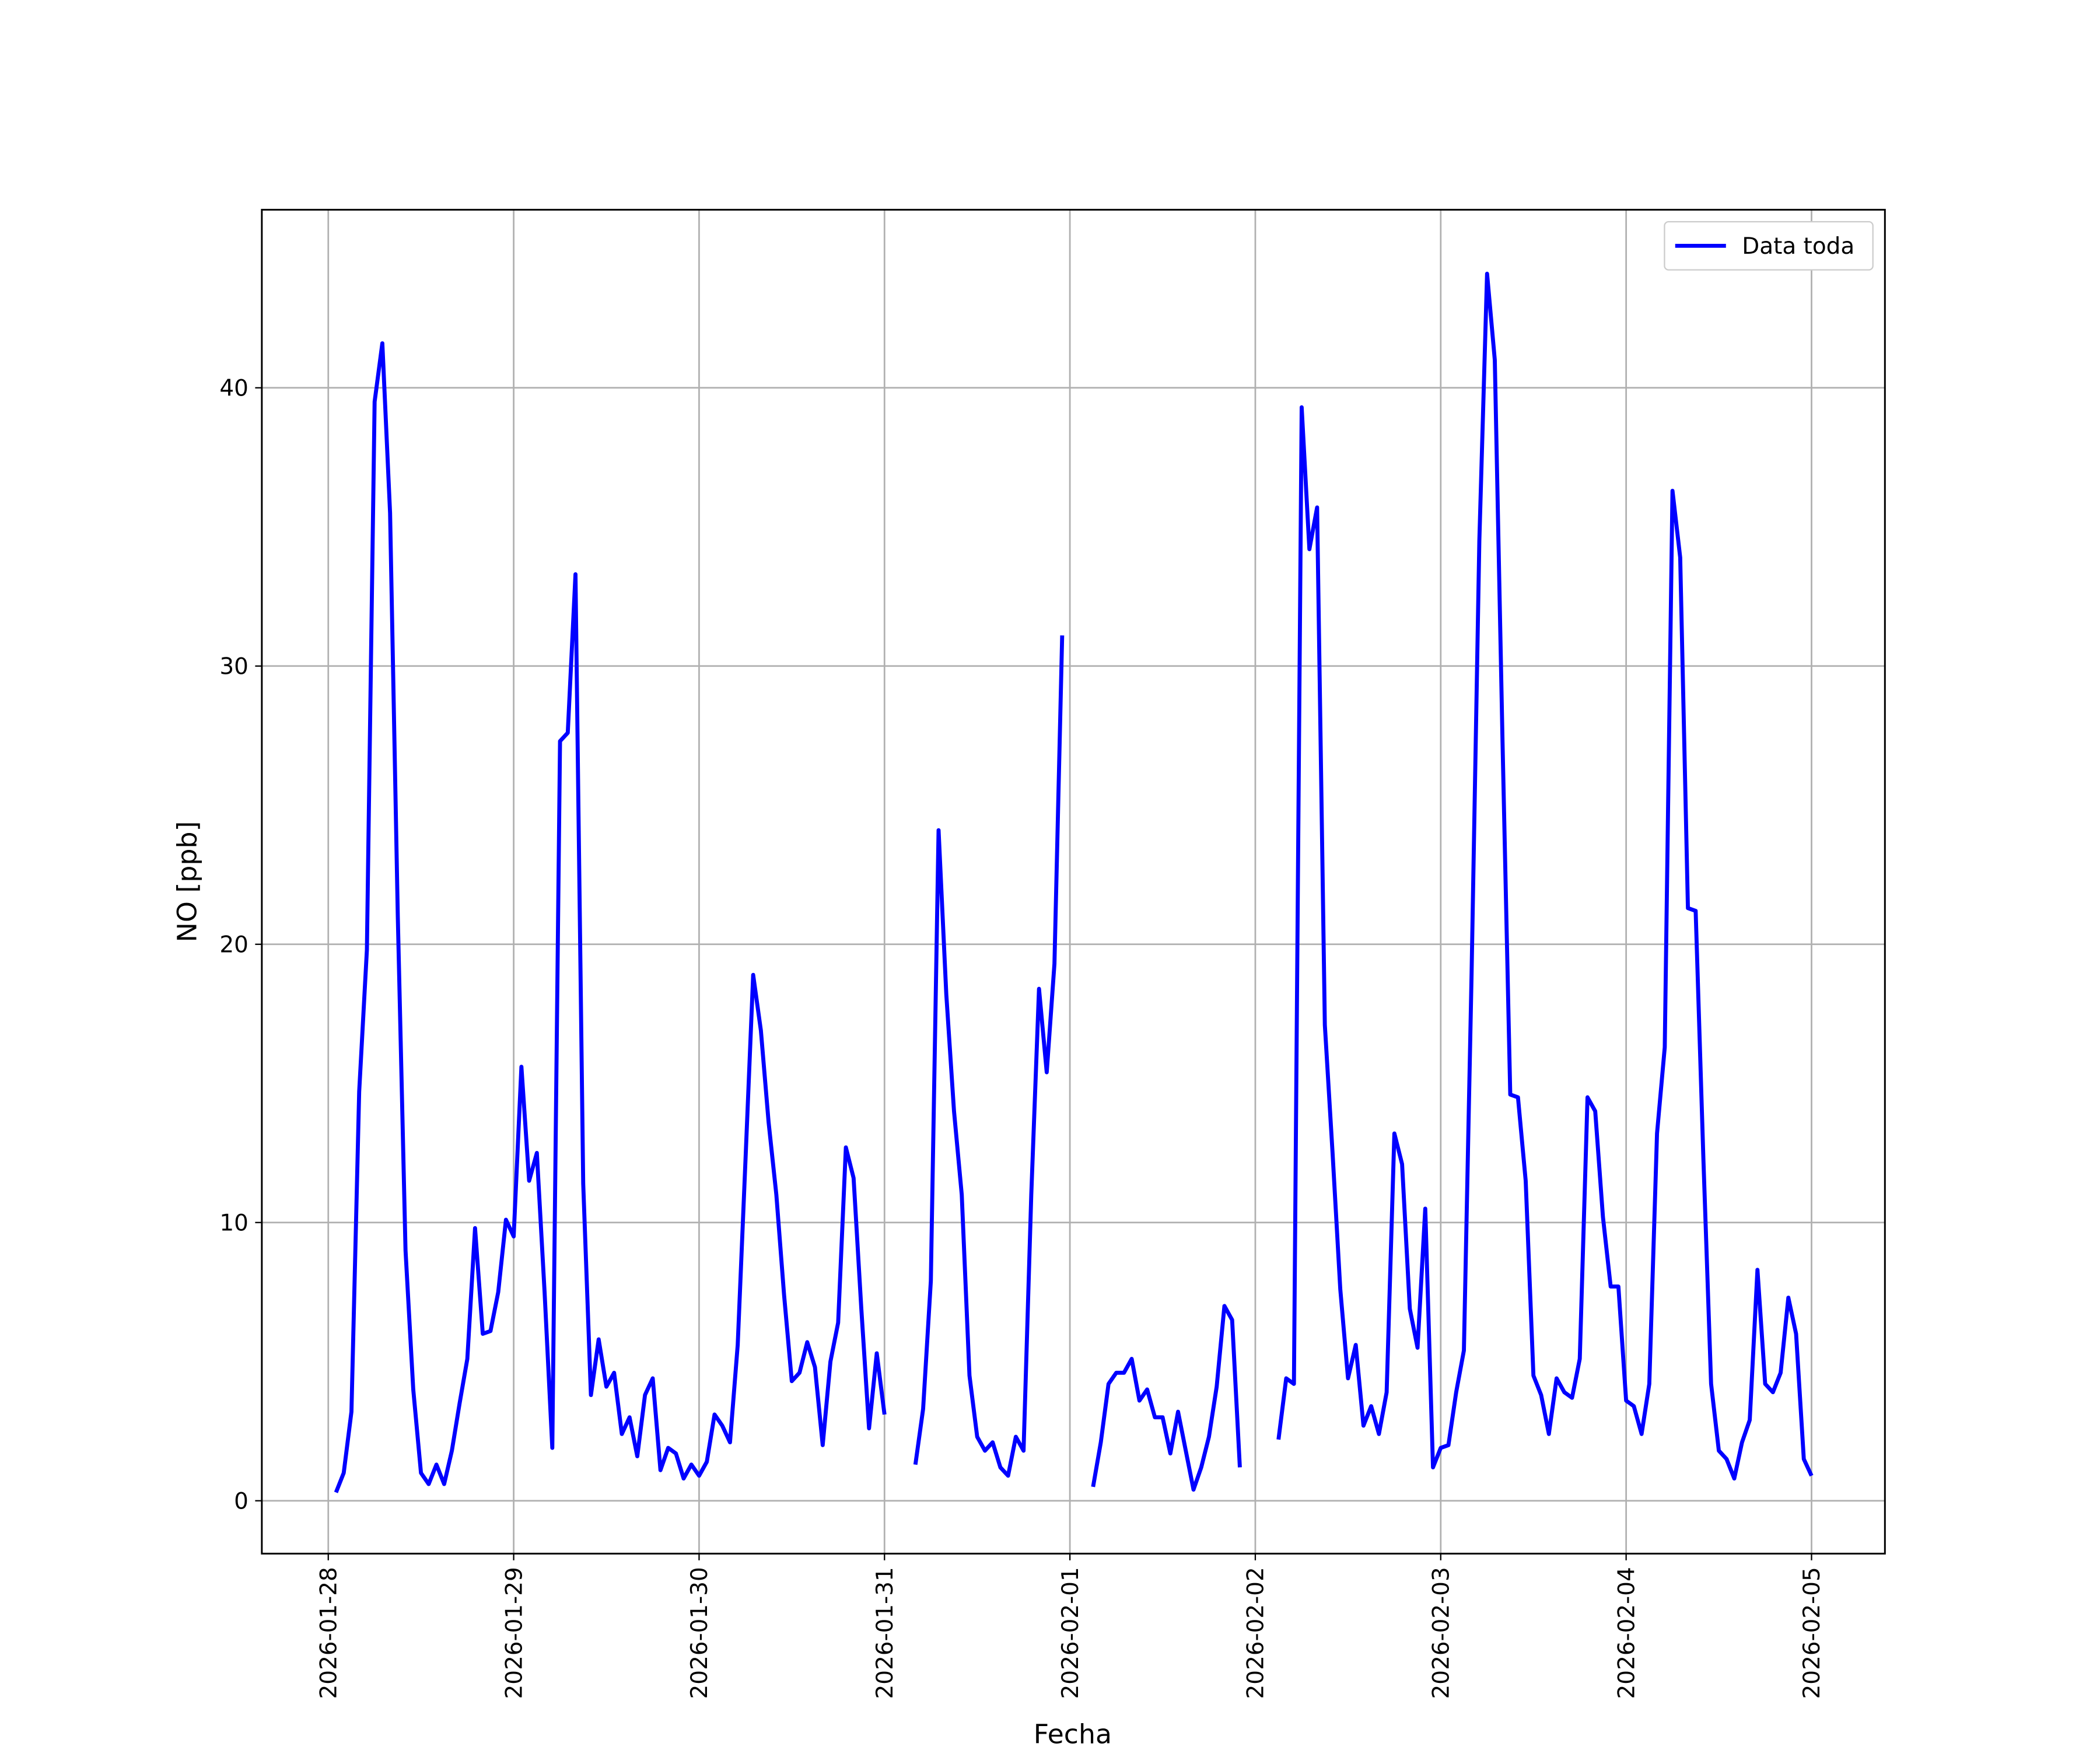 Image resolution: width=2100 pixels, height=1750 pixels. What do you see at coordinates (1442, 1633) in the screenshot?
I see `x-tick-label: 2026-02-03` at bounding box center [1442, 1633].